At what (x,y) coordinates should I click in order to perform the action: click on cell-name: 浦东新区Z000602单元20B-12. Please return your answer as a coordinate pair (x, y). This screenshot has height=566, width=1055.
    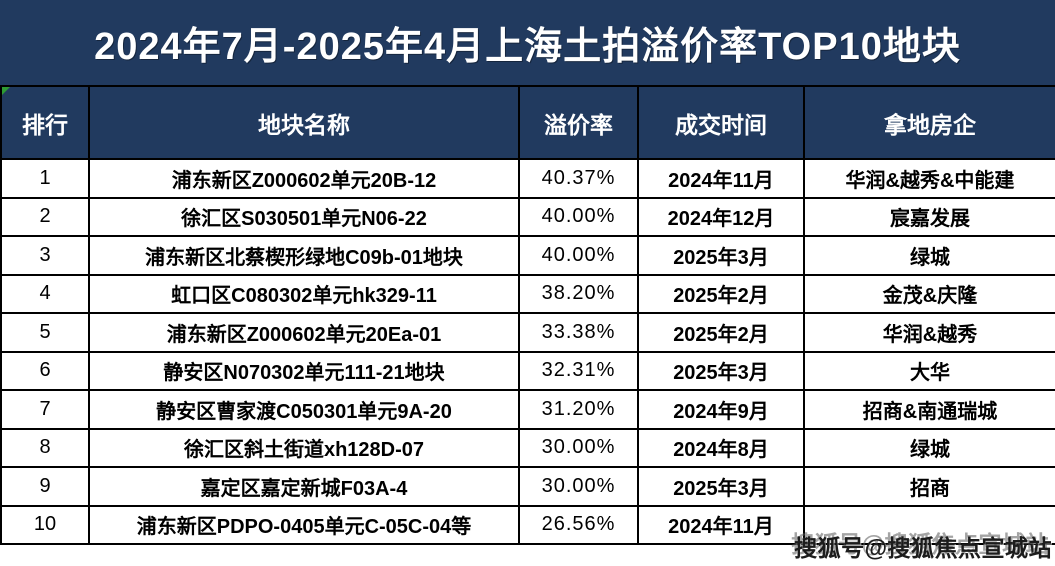
    Looking at the image, I should click on (304, 178).